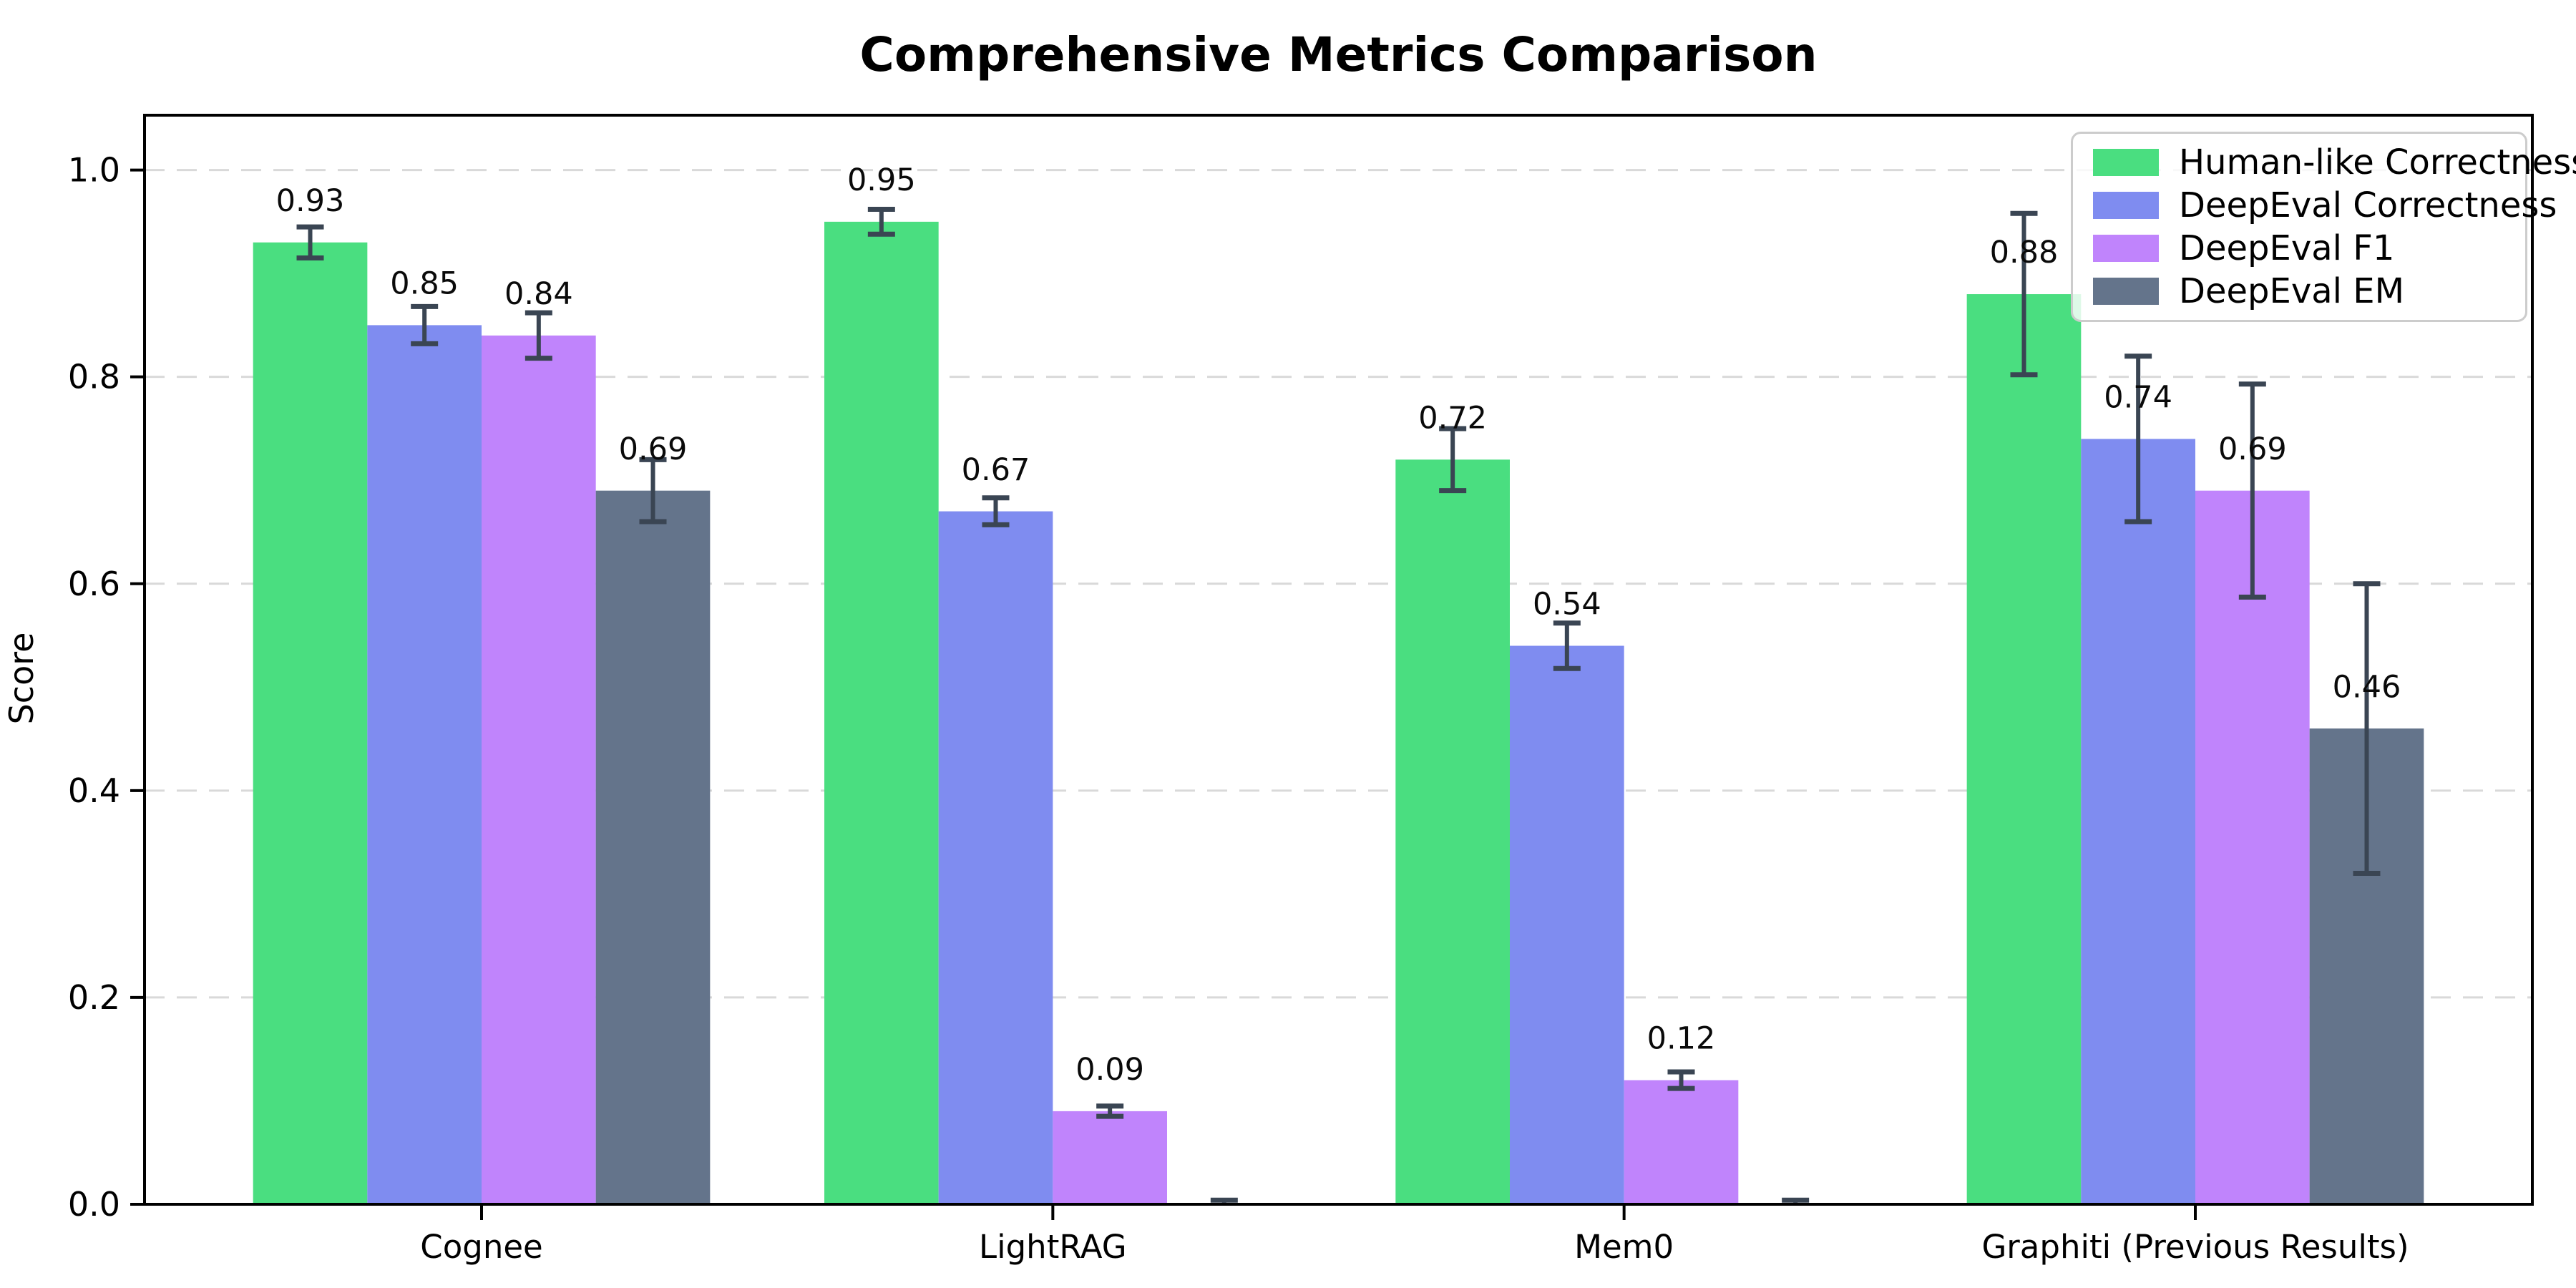 Image resolution: width=2576 pixels, height=1288 pixels. I want to click on legend-label: DeepEval Correctness, so click(2368, 205).